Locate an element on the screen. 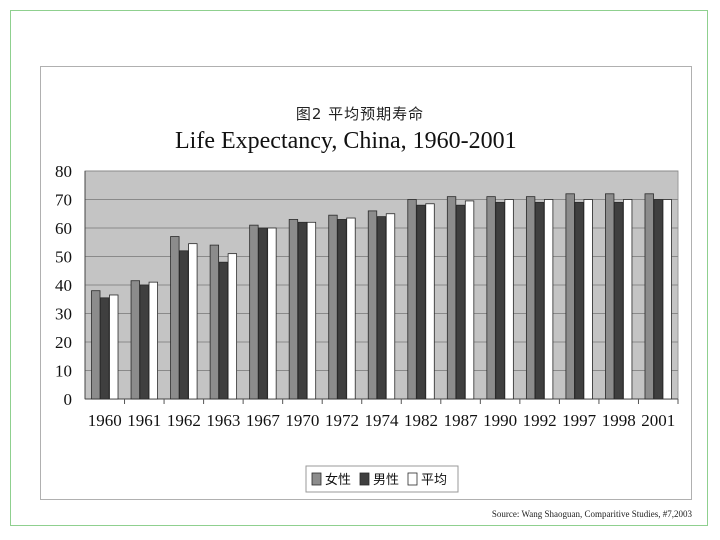 The image size is (720, 540). legend-box is located at coordinates (382, 479).